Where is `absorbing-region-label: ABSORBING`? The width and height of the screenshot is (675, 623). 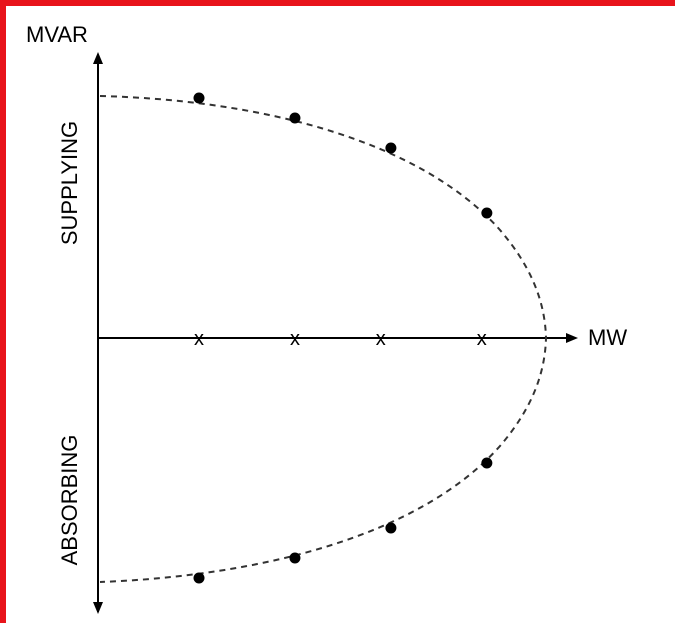 absorbing-region-label: ABSORBING is located at coordinates (69, 500).